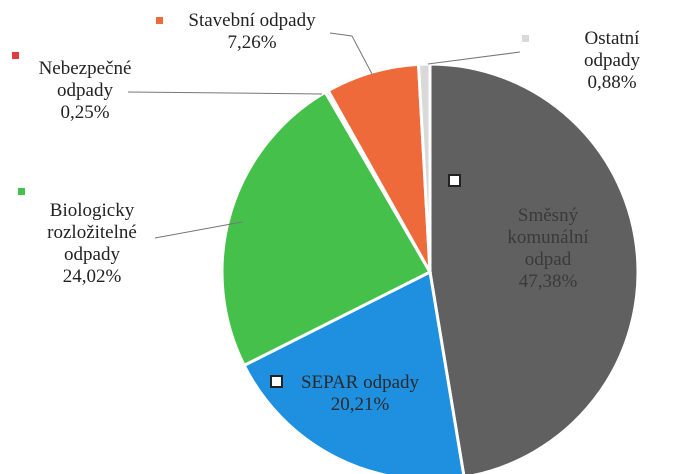 Image resolution: width=686 pixels, height=474 pixels. What do you see at coordinates (92, 232) in the screenshot?
I see `category-label: Biologicky rozložitelné odpady` at bounding box center [92, 232].